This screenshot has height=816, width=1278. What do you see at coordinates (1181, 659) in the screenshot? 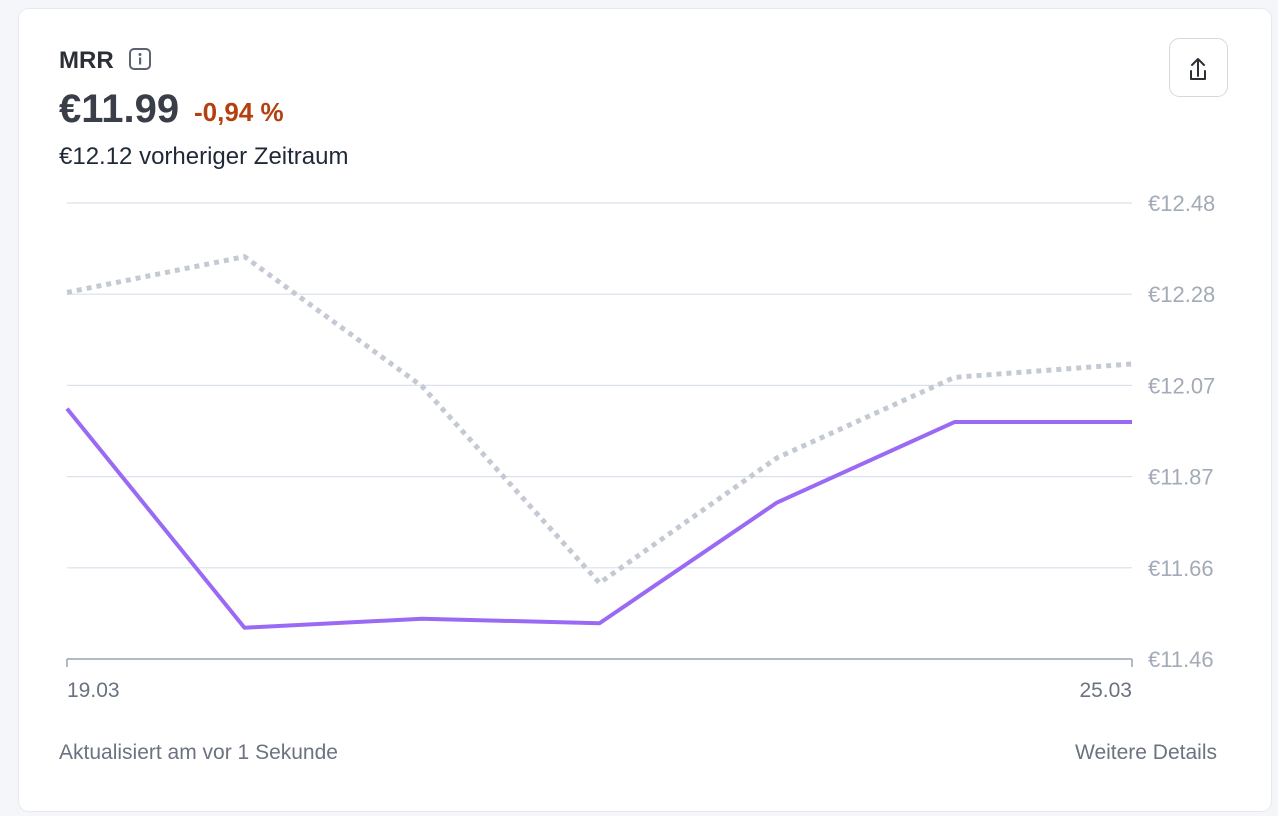
I see `y-tick-label: €11.46` at bounding box center [1181, 659].